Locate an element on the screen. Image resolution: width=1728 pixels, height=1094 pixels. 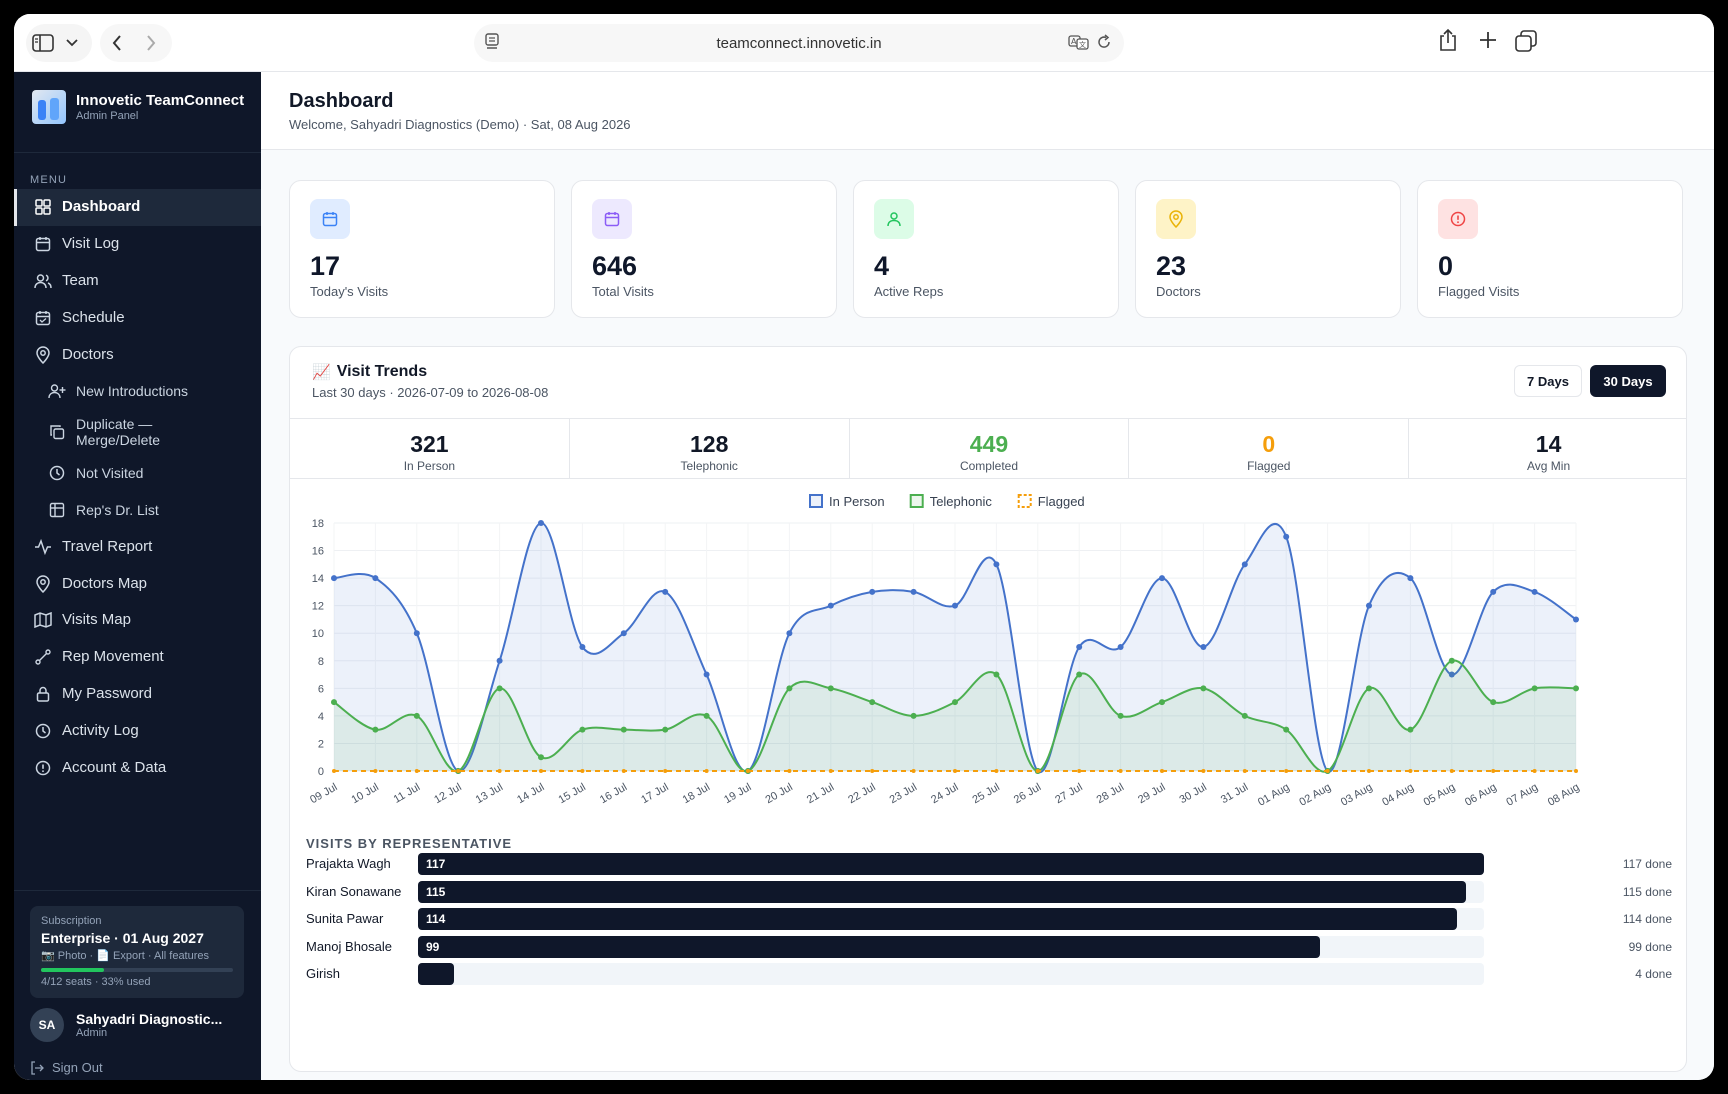
rep-row: Sunita Pawar 114 114 done is located at coordinates (989, 919).